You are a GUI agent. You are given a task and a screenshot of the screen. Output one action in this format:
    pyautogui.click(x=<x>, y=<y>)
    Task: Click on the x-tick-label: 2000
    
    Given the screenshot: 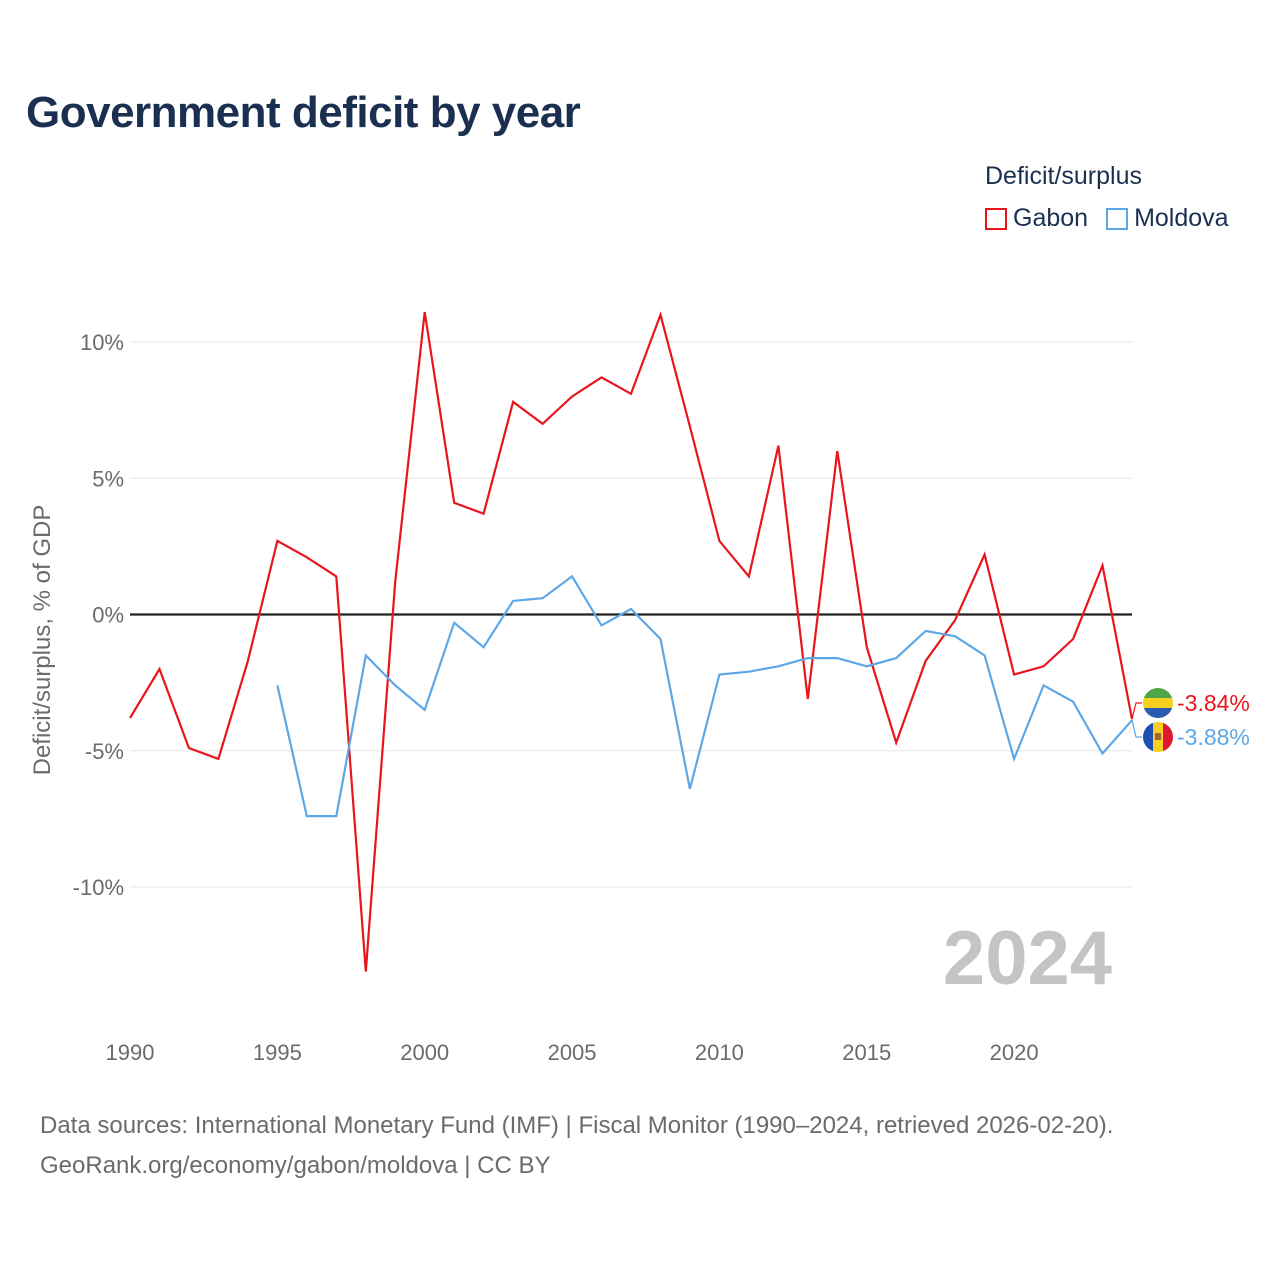 What is the action you would take?
    pyautogui.click(x=424, y=1052)
    